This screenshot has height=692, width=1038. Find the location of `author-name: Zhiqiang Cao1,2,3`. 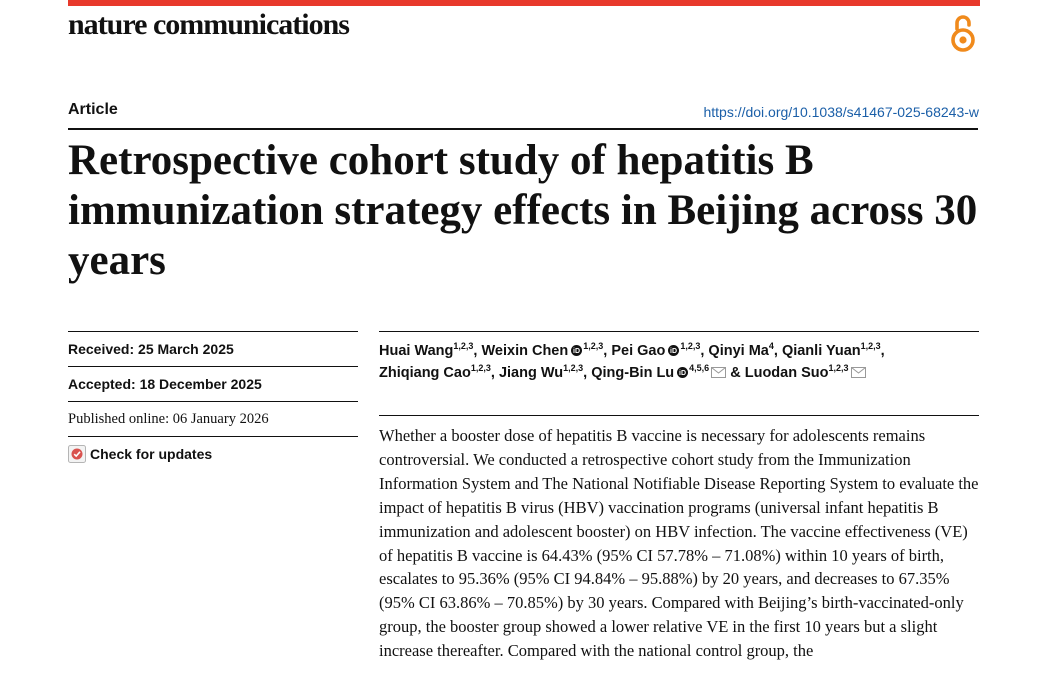

author-name: Zhiqiang Cao1,2,3 is located at coordinates (435, 372).